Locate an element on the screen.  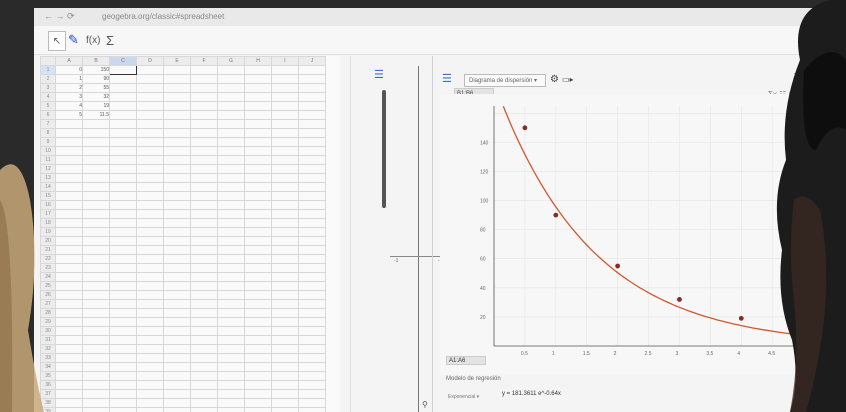
stylebar-toggle-icon: ☰ is located at coordinates (447, 79).